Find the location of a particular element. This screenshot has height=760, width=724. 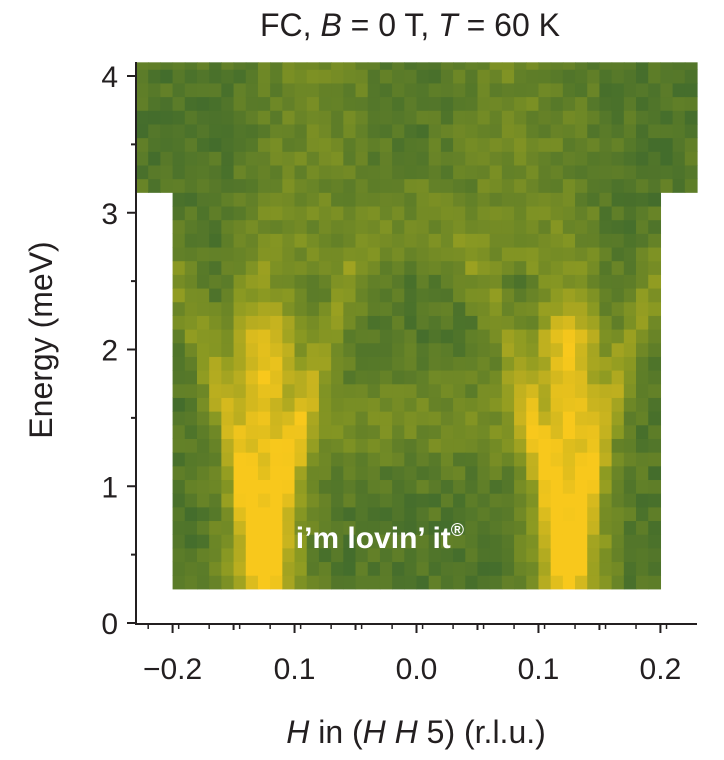

annotation-text: i’m lovin’ it® is located at coordinates (380, 537).